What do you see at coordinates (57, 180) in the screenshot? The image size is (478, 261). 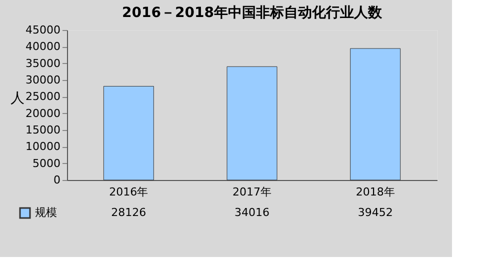 I see `y-tick-label: 0` at bounding box center [57, 180].